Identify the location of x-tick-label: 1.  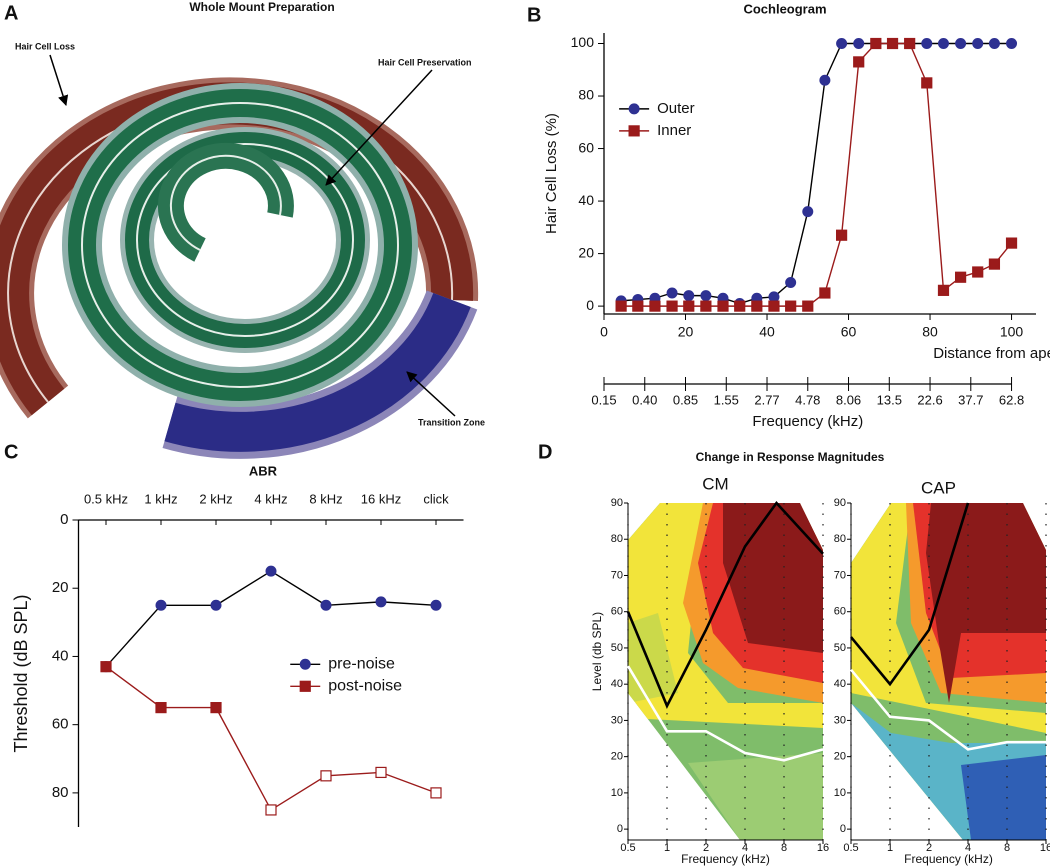
(667, 848).